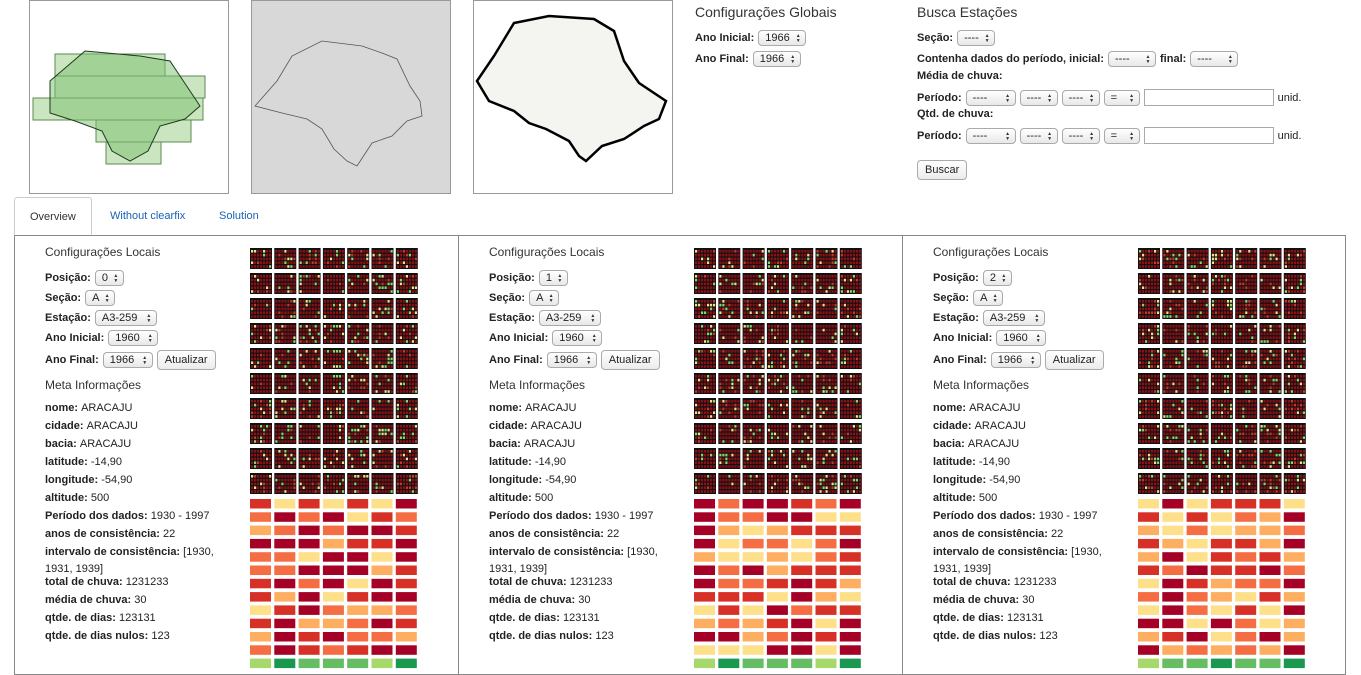  Describe the element at coordinates (990, 135) in the screenshot. I see `qtd-periodo-select-1: ----` at that location.